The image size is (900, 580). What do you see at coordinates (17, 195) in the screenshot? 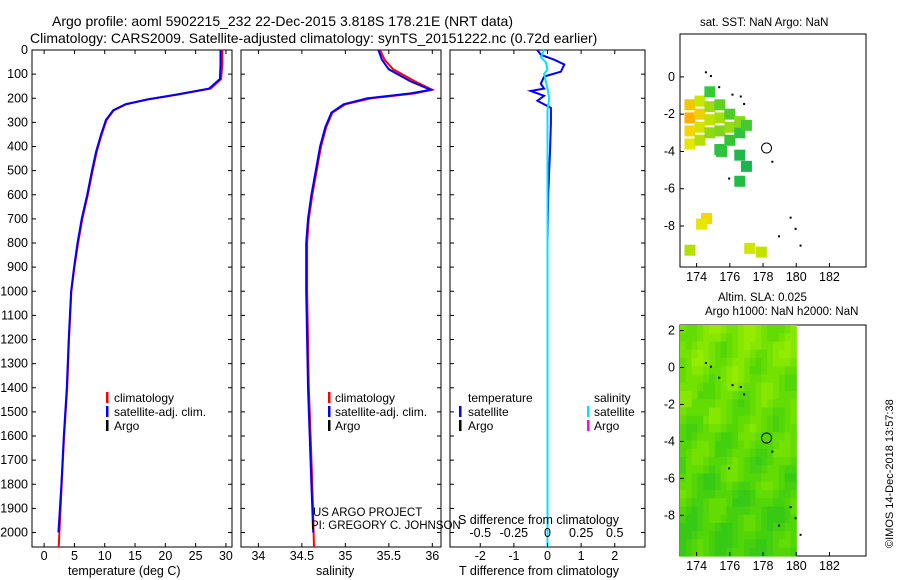
I see `depth-tick-label: 600` at bounding box center [17, 195].